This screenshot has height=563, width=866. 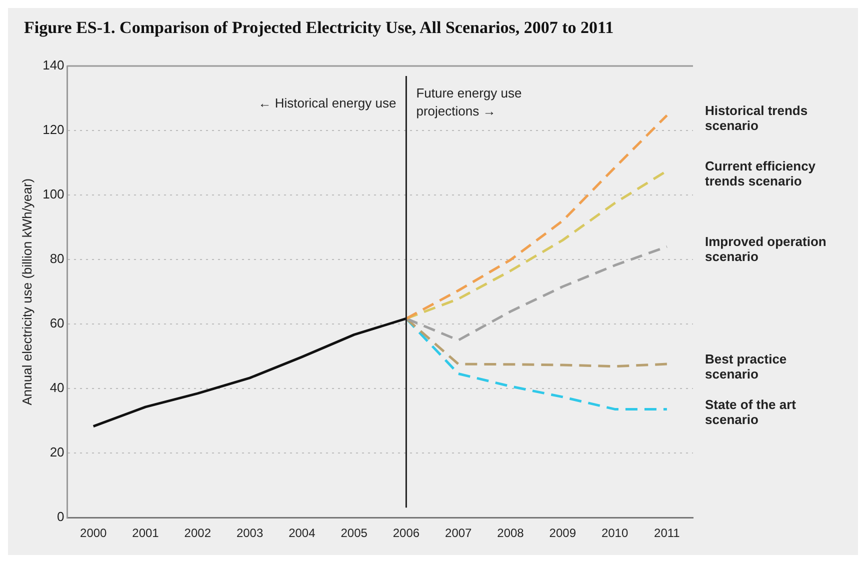 I want to click on y-tick-label: 20, so click(x=57, y=452).